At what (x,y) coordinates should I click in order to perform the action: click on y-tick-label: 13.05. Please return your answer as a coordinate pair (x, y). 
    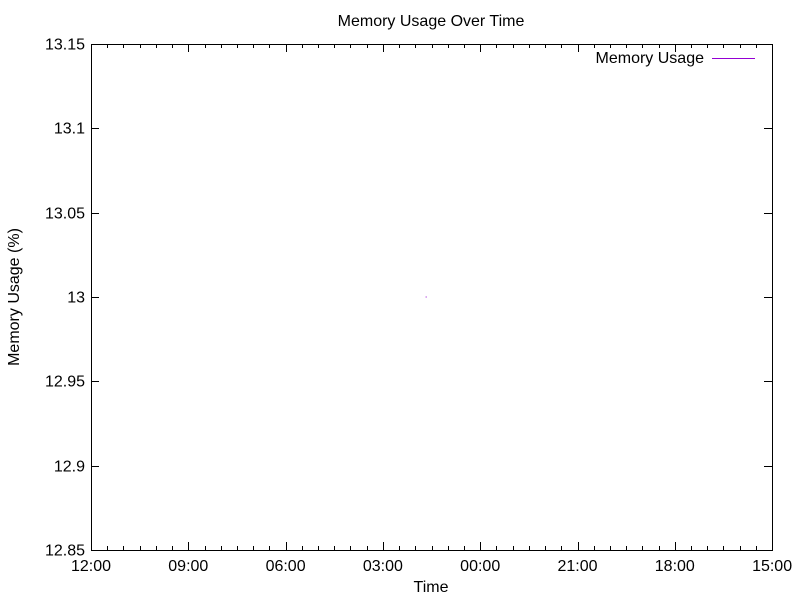
    Looking at the image, I should click on (65, 214).